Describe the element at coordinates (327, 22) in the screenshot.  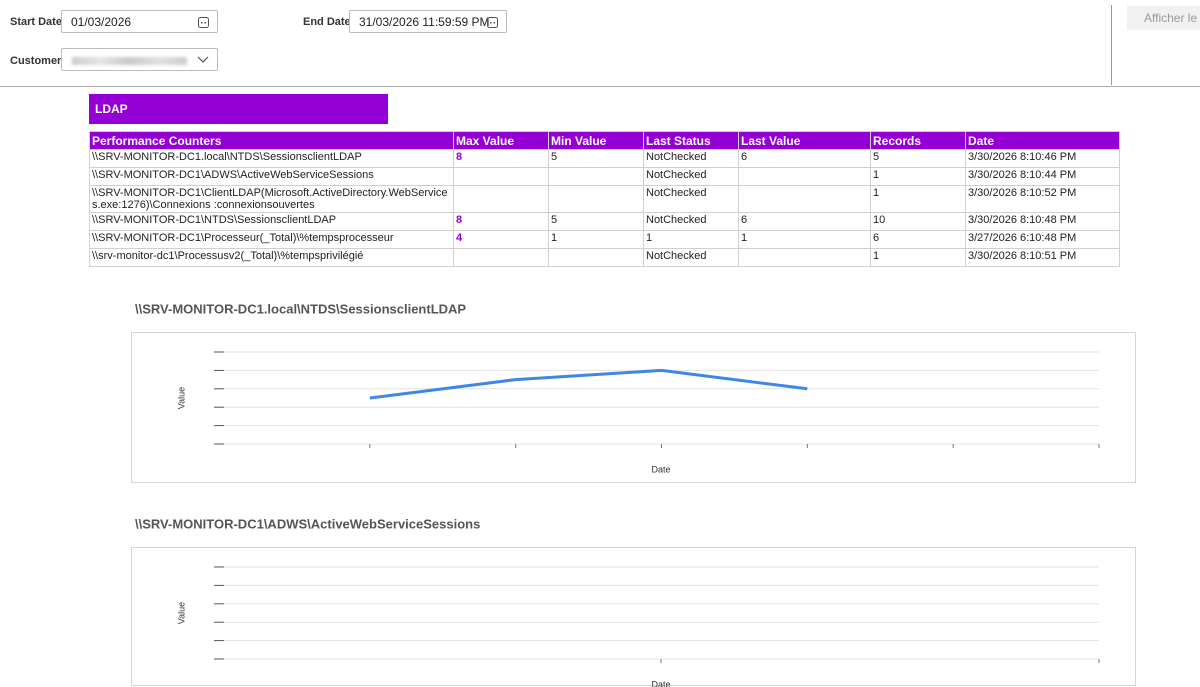
I see `end-date-label: End Date` at that location.